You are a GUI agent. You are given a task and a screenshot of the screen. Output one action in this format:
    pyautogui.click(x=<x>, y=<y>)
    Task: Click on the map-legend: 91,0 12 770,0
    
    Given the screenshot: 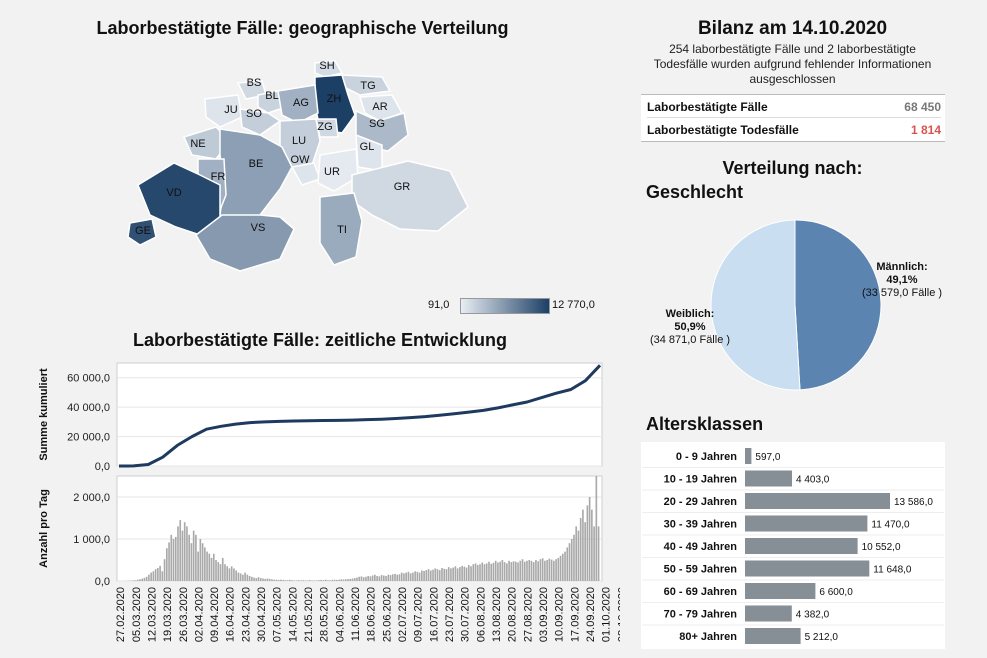 What is the action you would take?
    pyautogui.click(x=518, y=306)
    